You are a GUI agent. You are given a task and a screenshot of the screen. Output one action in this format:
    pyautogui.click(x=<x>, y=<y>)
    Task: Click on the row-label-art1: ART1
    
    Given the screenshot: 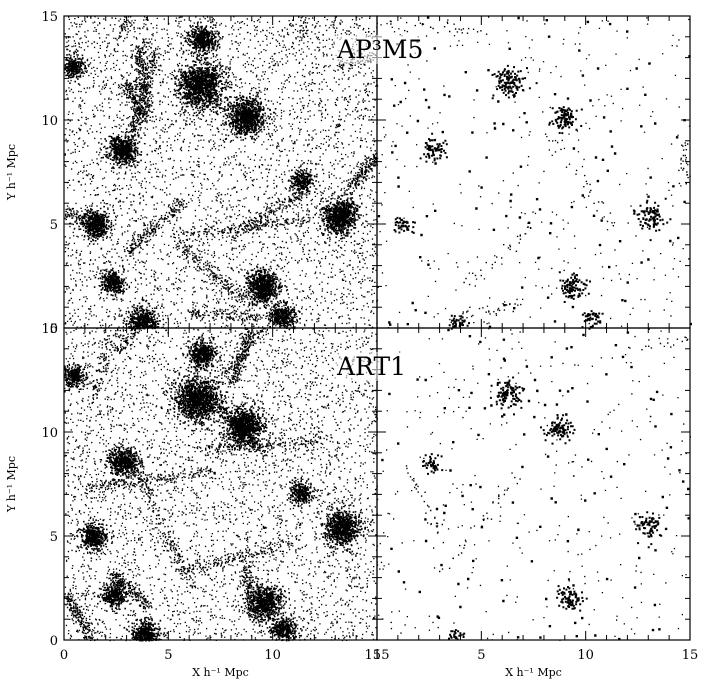 What is the action you would take?
    pyautogui.click(x=371, y=366)
    